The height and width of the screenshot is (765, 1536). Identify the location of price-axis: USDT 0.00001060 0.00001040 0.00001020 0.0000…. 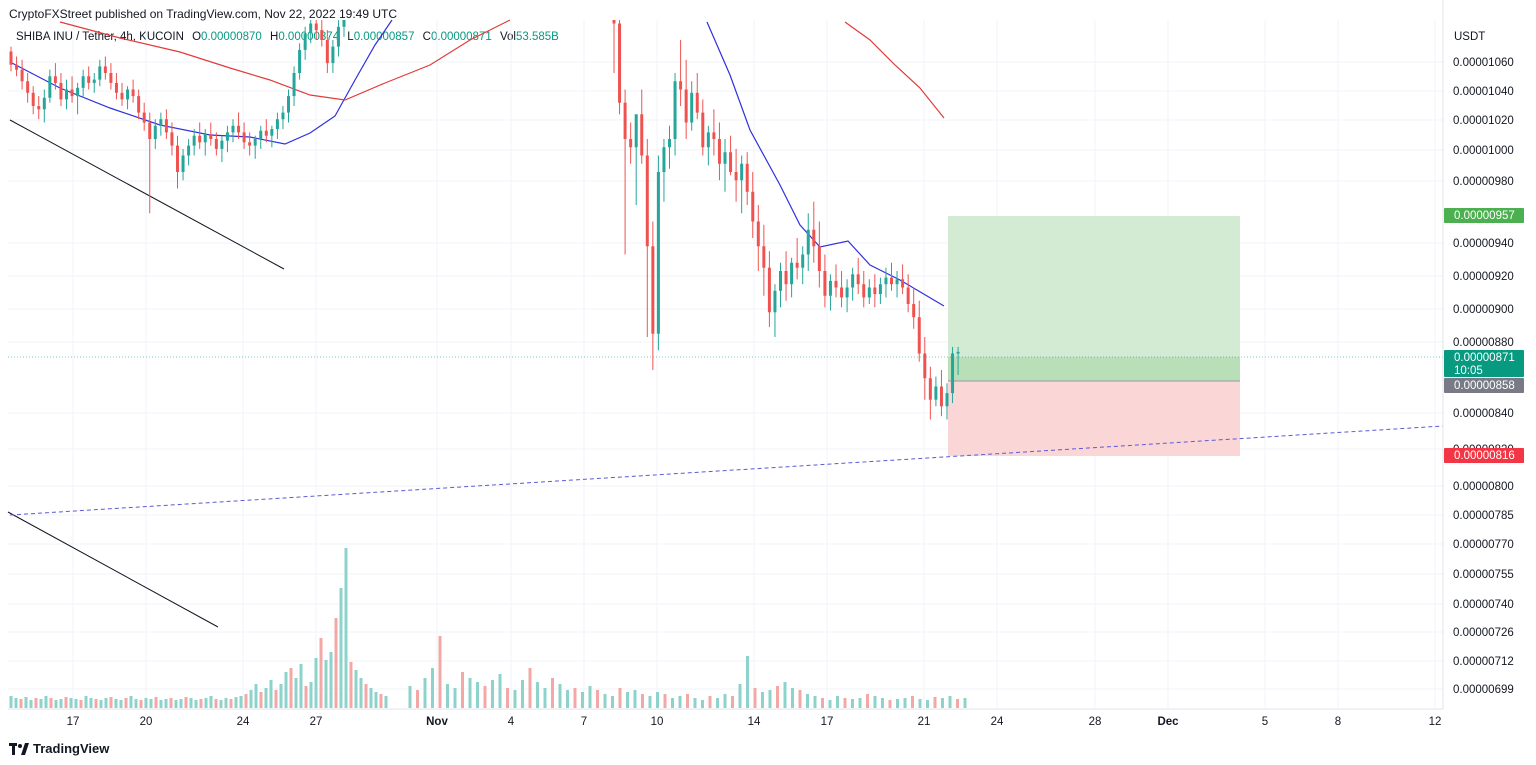
(1478, 354).